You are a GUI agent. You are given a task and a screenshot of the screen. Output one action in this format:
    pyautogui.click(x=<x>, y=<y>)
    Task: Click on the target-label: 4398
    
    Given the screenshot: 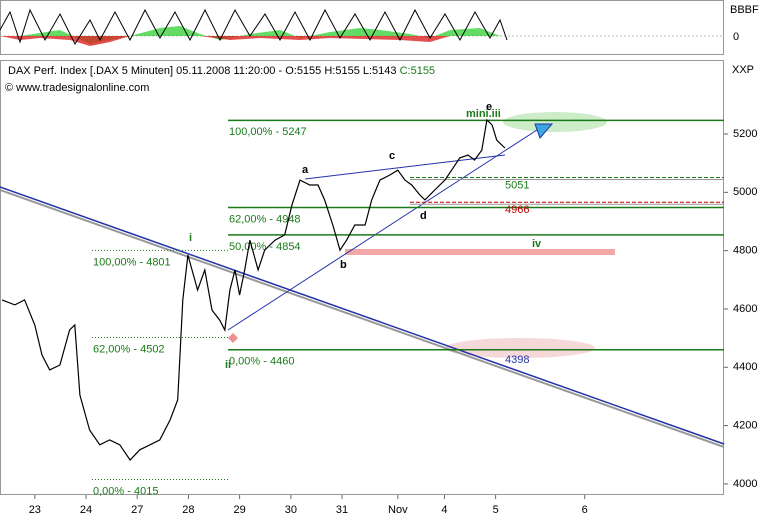 What is the action you would take?
    pyautogui.click(x=517, y=360)
    